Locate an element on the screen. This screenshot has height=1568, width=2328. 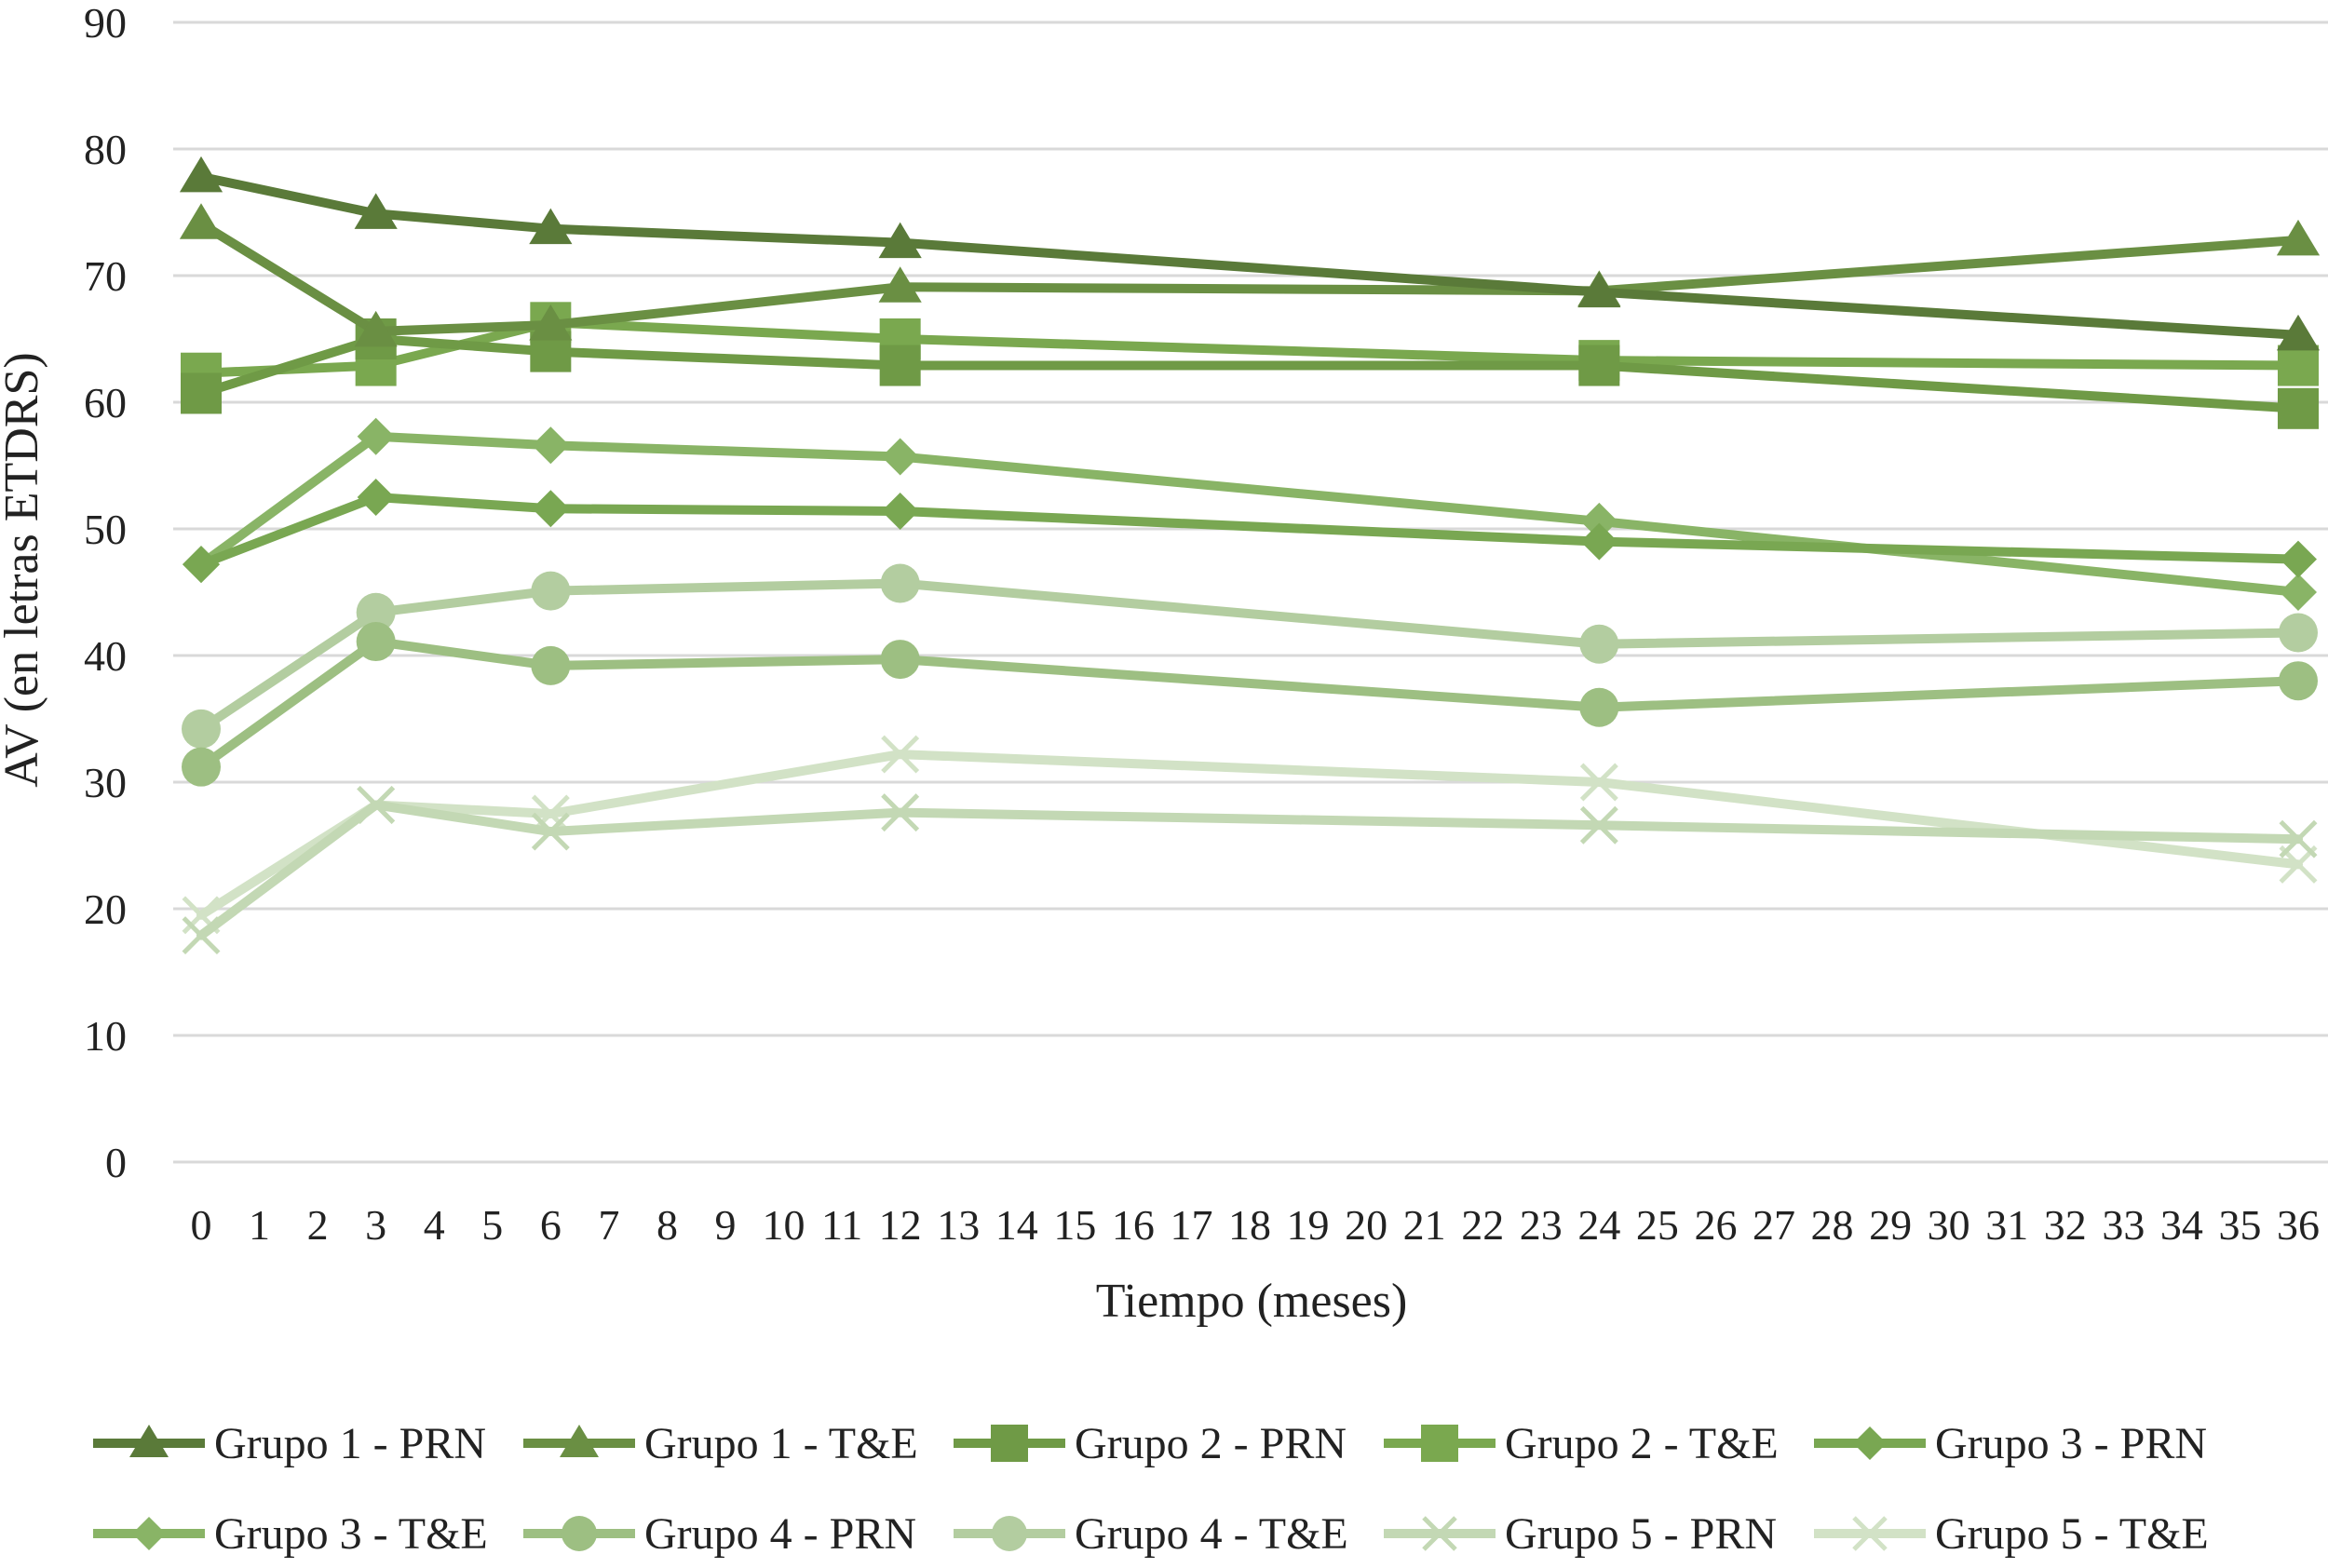
x-tick-label: 15 is located at coordinates (1074, 1225).